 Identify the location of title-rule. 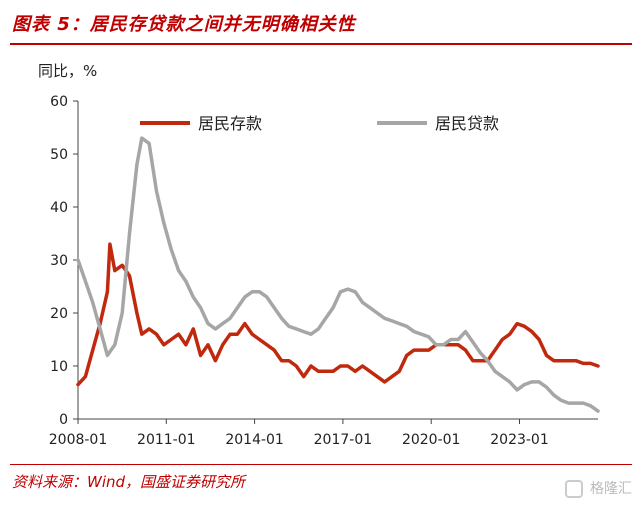
(321, 44).